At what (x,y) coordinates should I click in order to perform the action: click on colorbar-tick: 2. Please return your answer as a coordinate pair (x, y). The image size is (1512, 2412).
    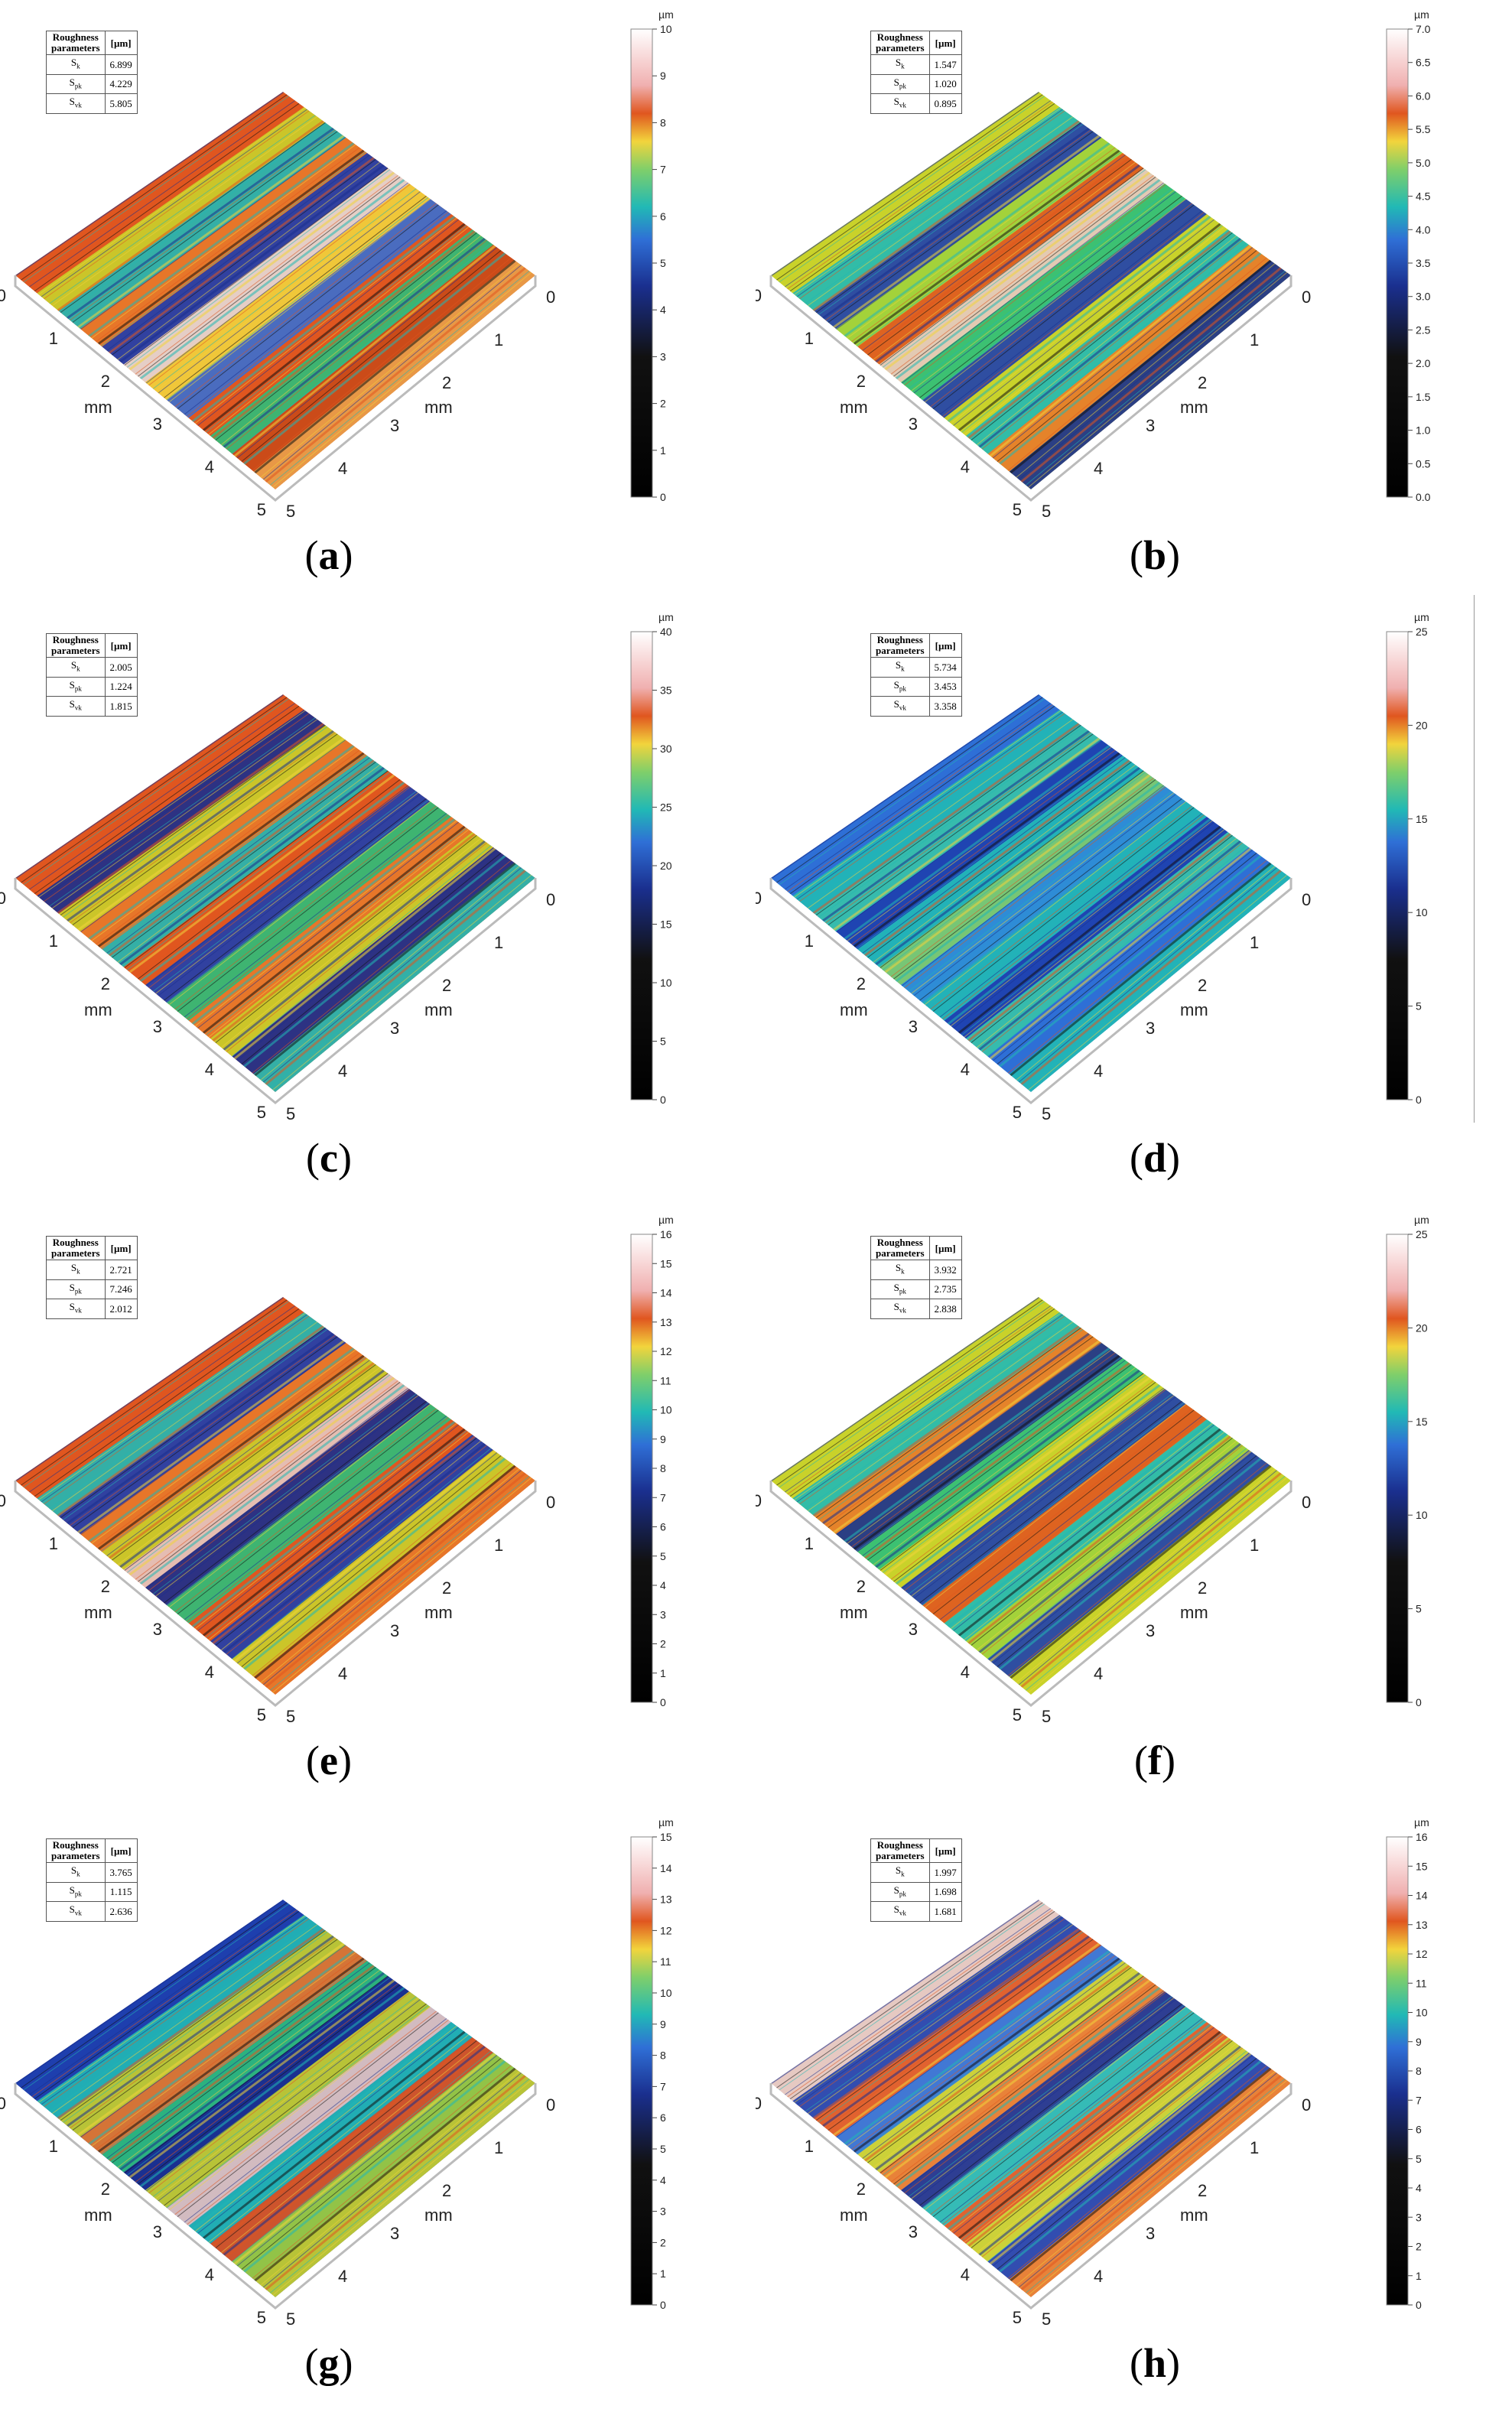
    Looking at the image, I should click on (663, 2242).